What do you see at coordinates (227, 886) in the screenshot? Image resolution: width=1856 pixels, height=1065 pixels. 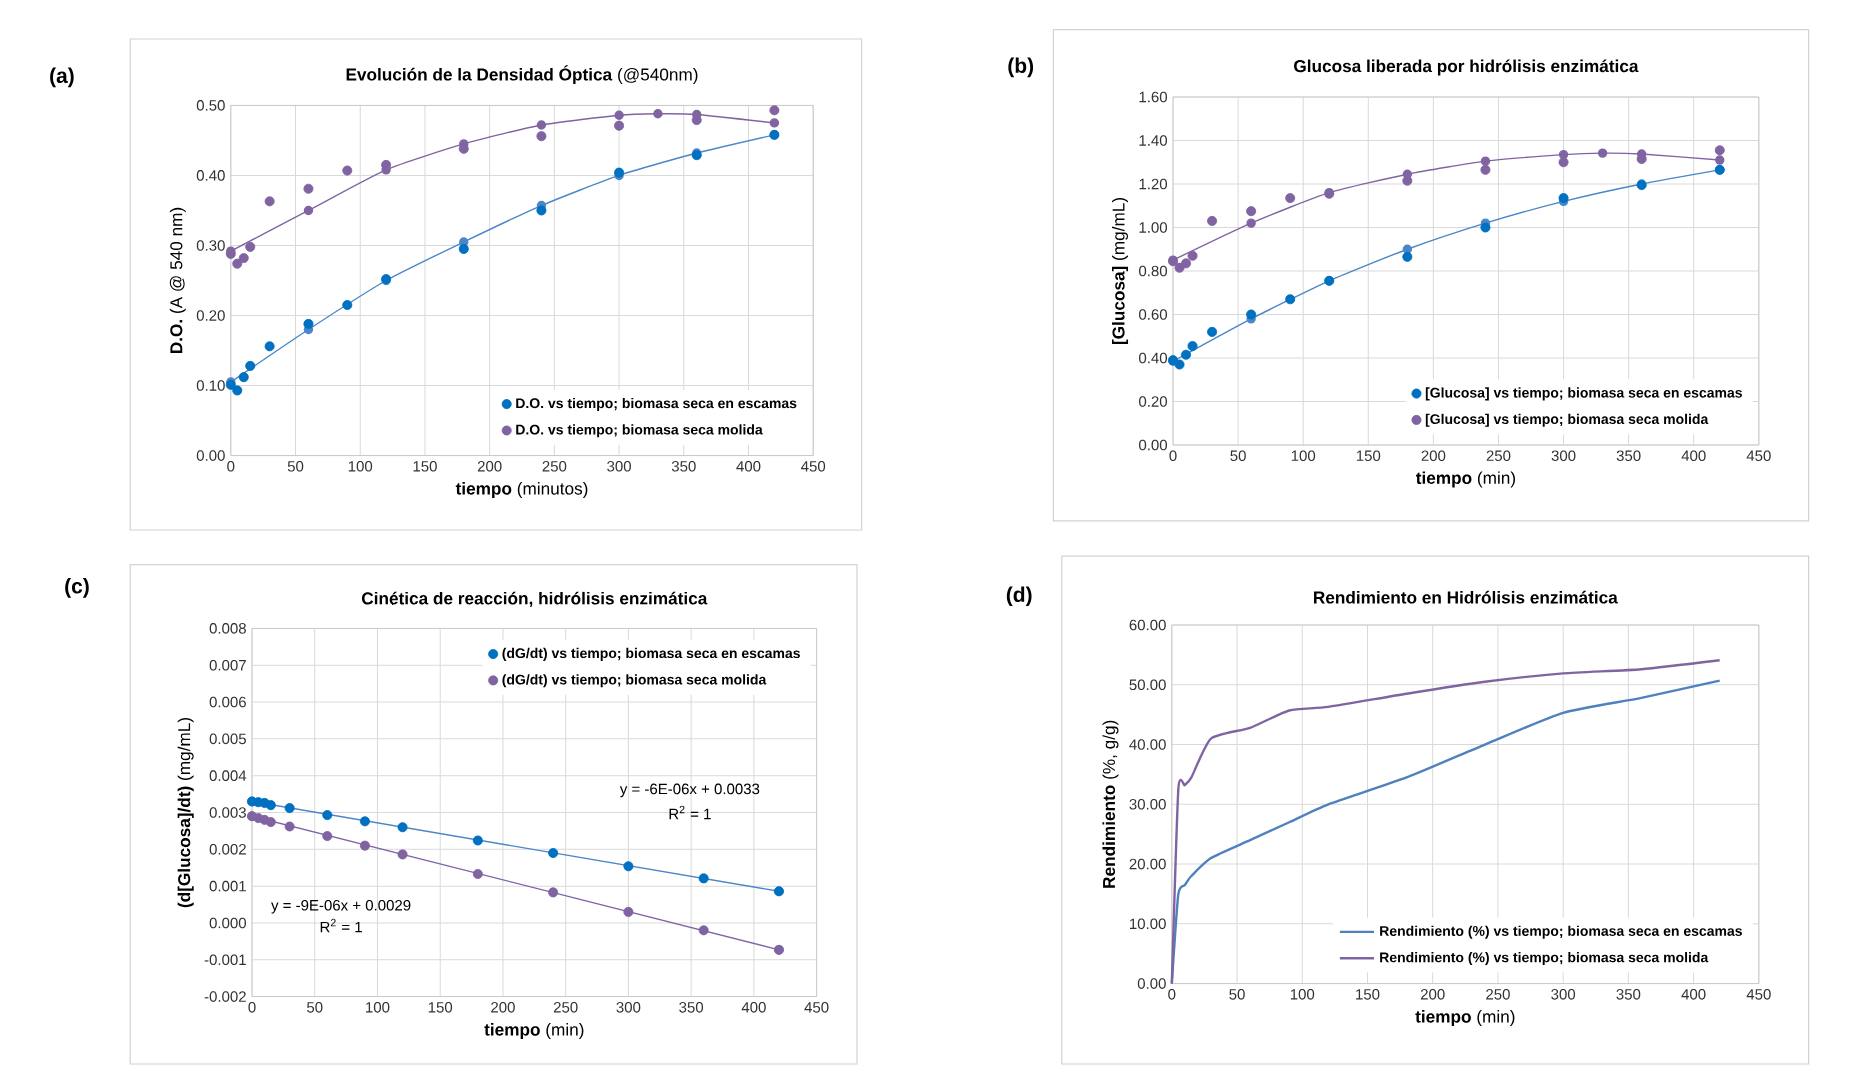 I see `y-tick-label: 0.001` at bounding box center [227, 886].